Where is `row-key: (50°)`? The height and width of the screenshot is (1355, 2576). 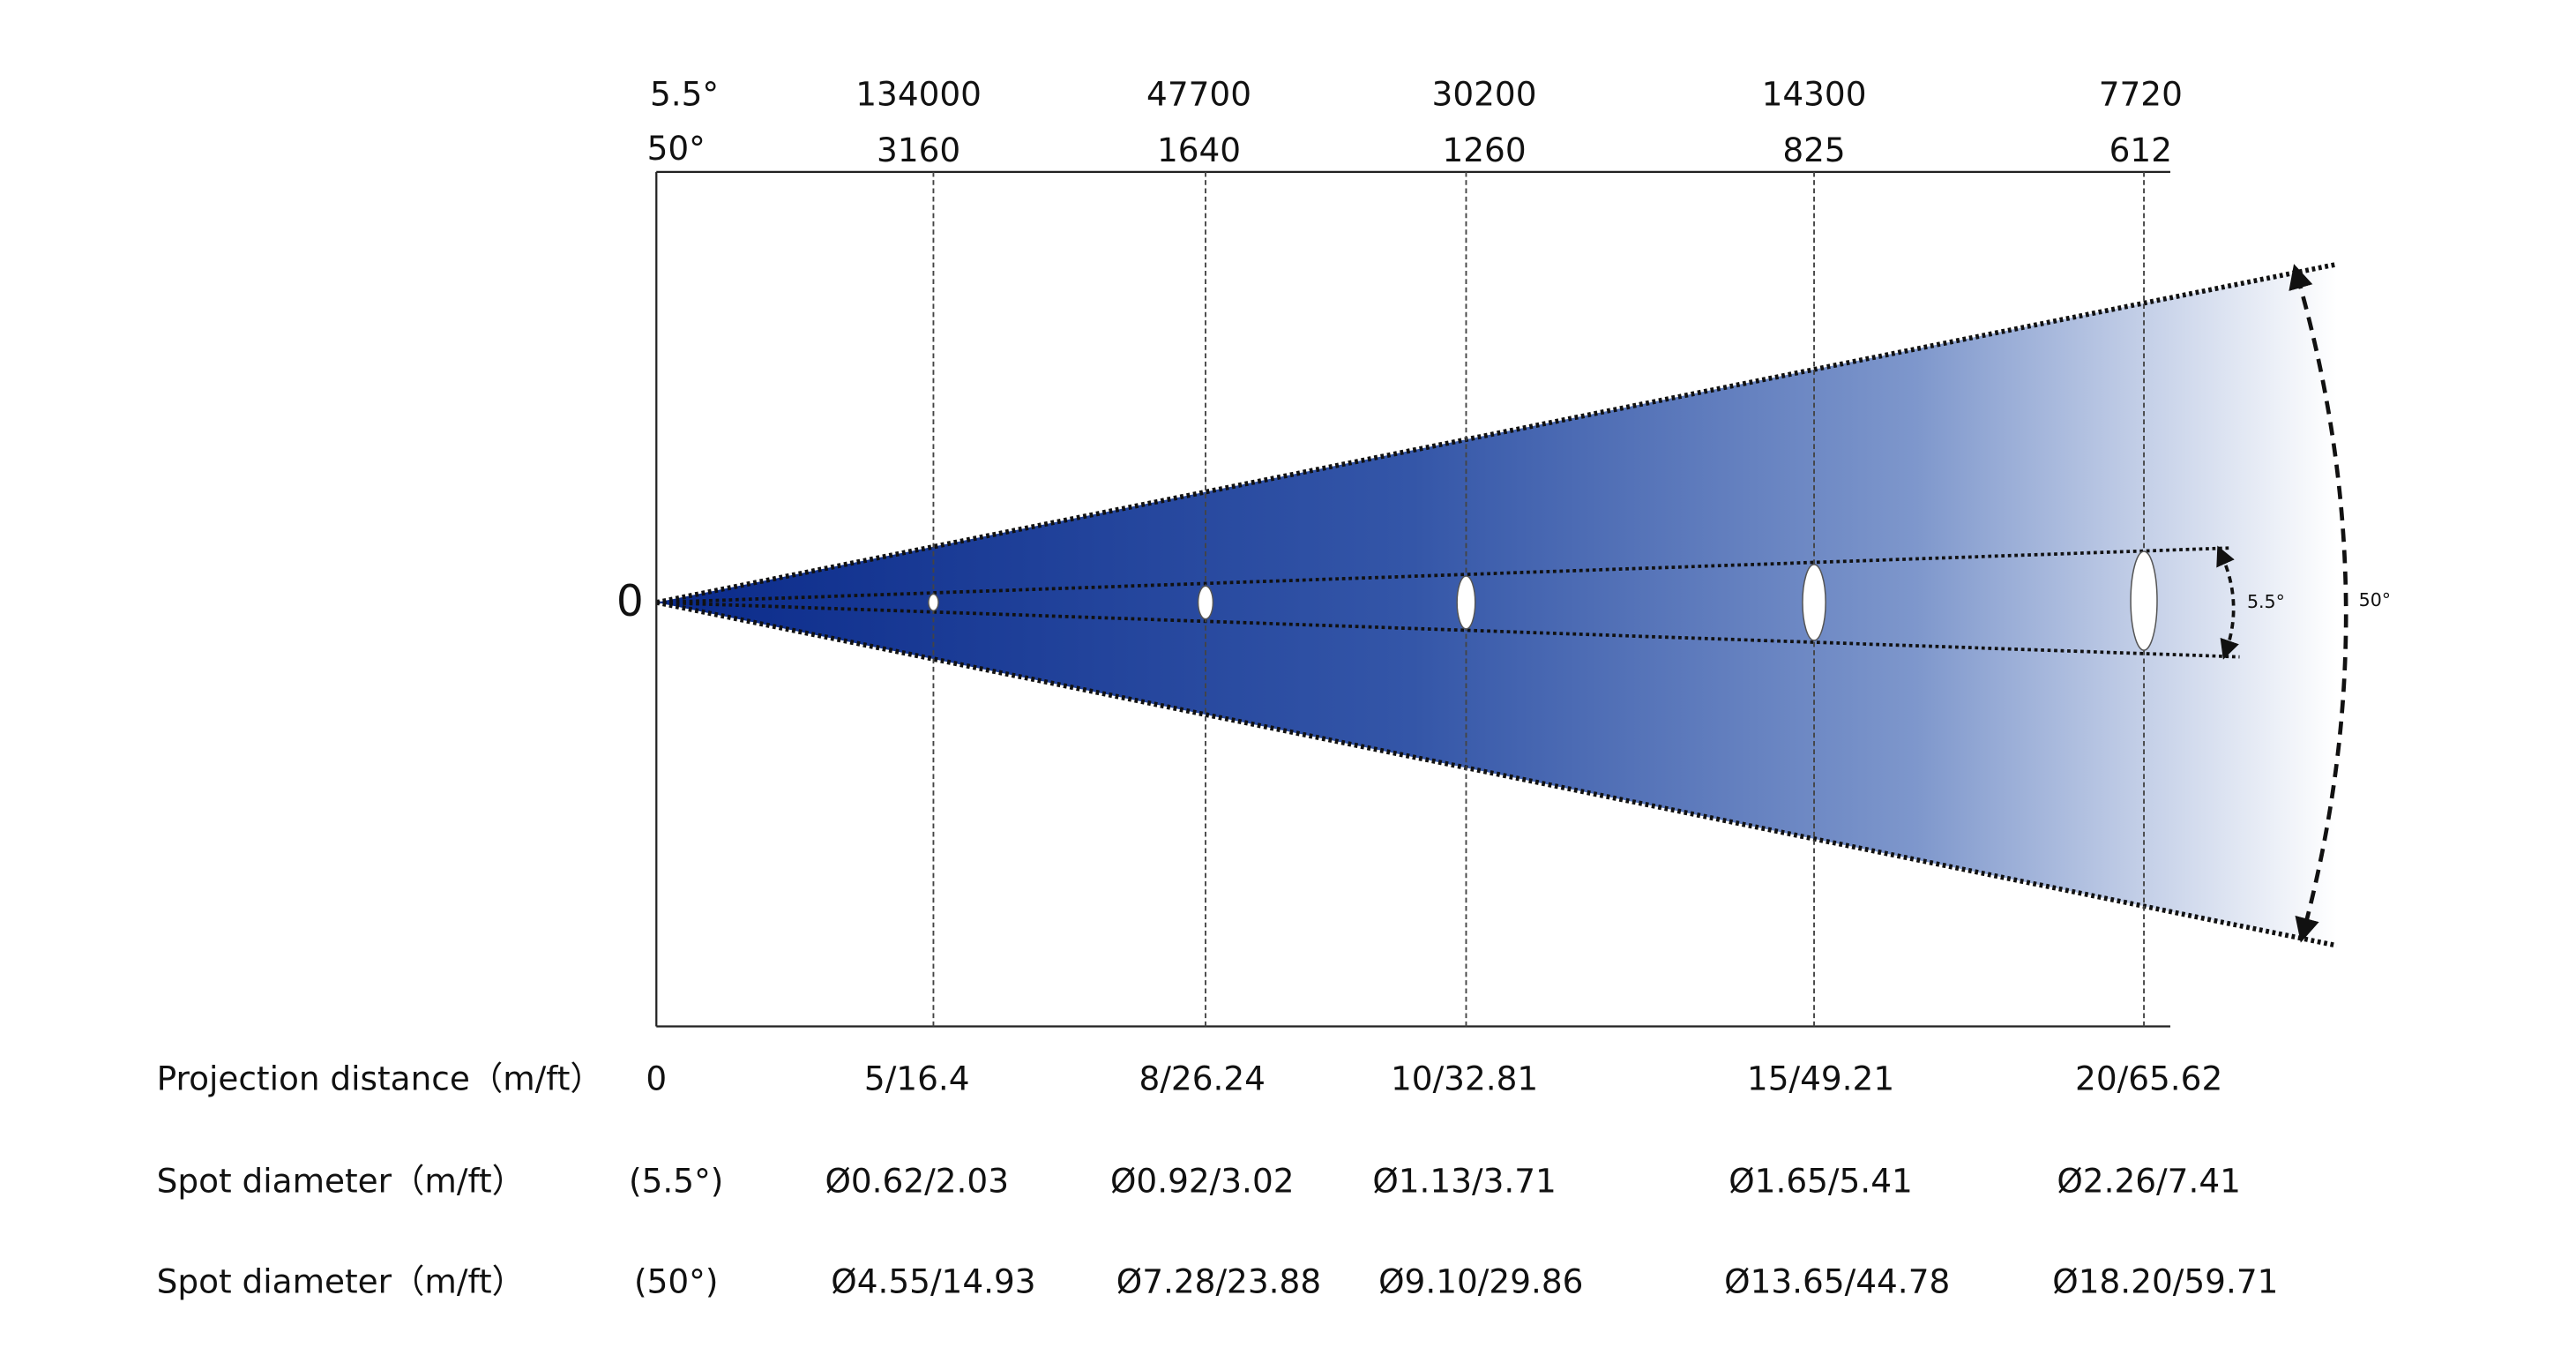
row-key: (50°) is located at coordinates (676, 1281).